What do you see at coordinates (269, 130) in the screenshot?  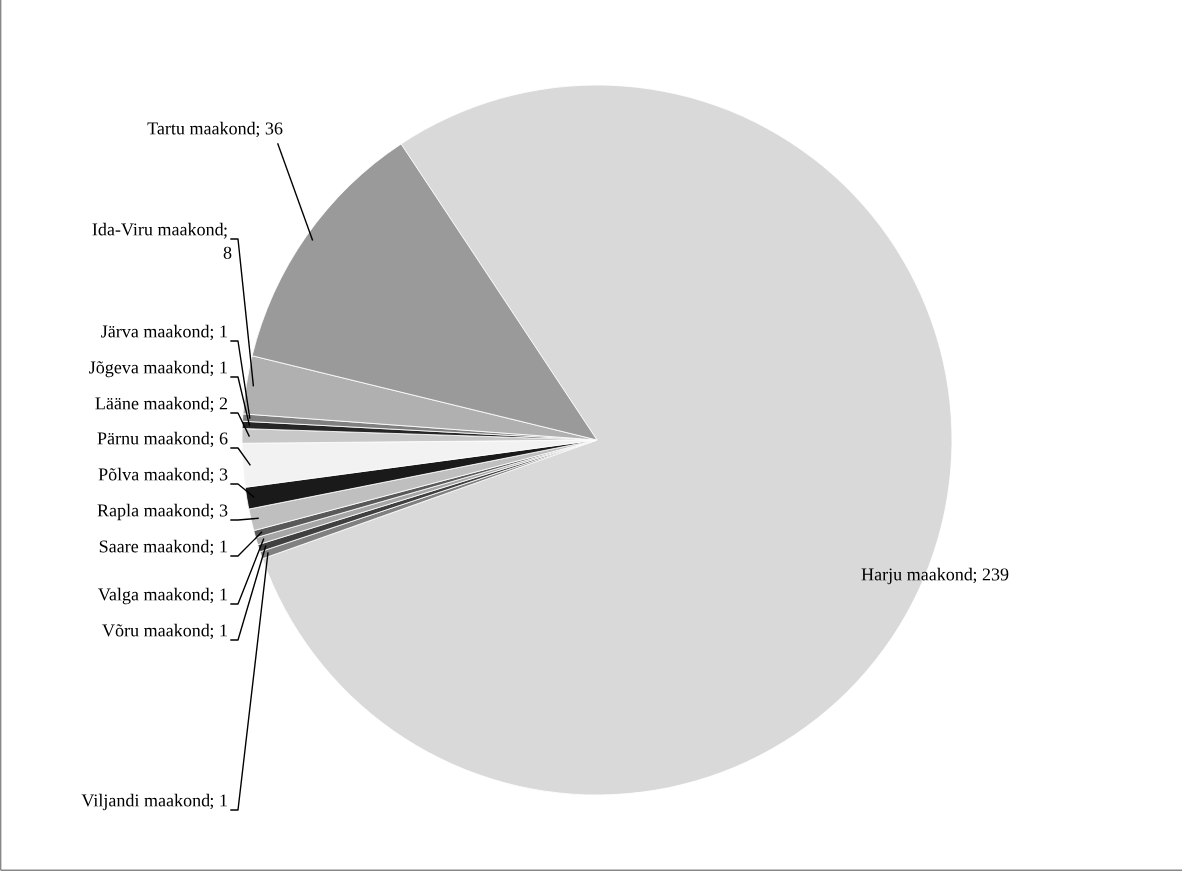 I see `data-label: ; 36` at bounding box center [269, 130].